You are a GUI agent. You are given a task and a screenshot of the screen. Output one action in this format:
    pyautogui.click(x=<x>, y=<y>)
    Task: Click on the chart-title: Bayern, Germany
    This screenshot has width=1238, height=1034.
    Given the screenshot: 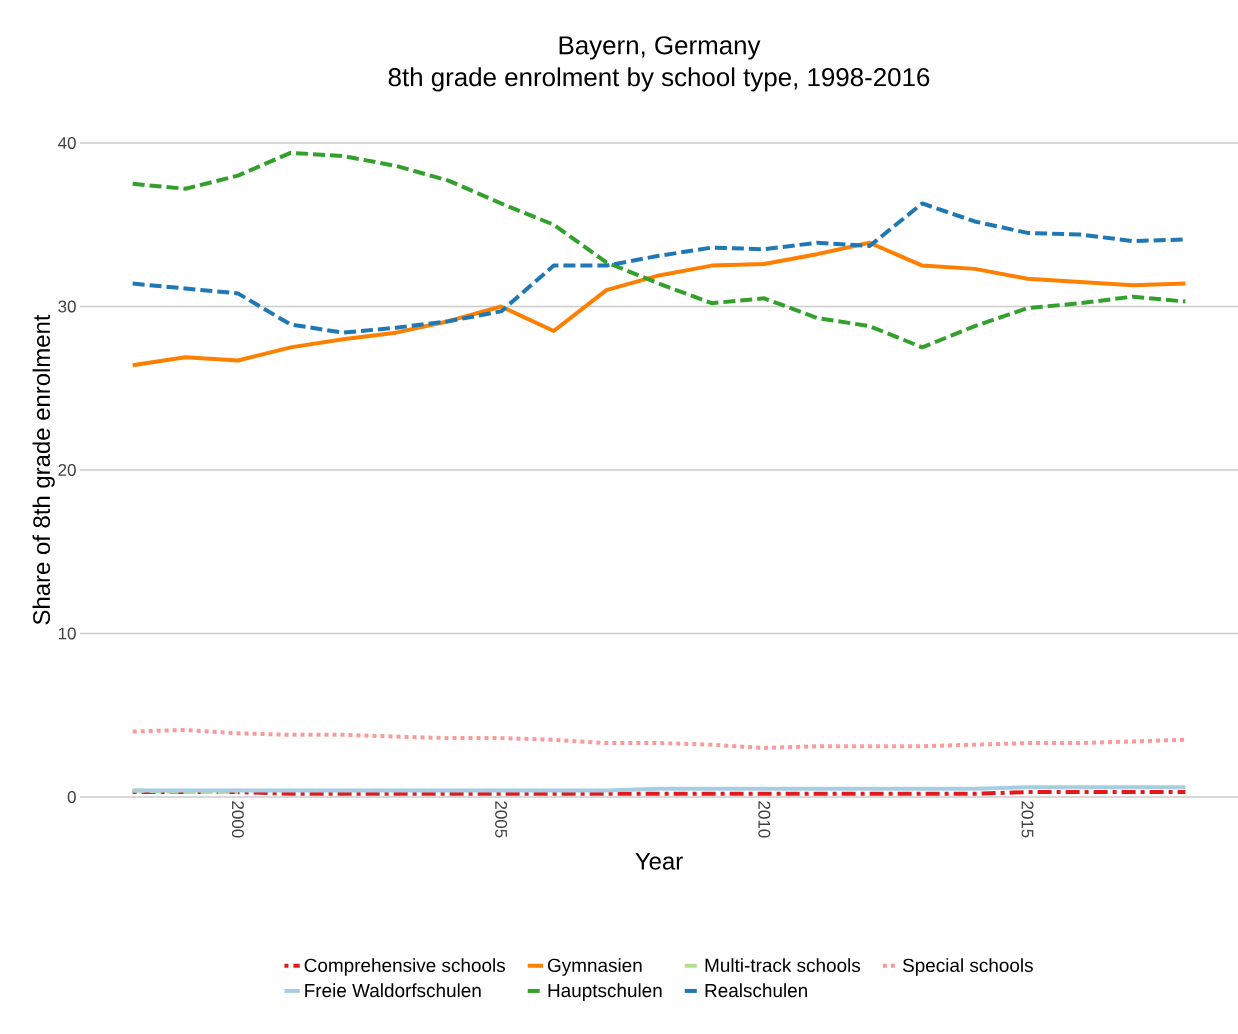 What is the action you would take?
    pyautogui.click(x=660, y=48)
    